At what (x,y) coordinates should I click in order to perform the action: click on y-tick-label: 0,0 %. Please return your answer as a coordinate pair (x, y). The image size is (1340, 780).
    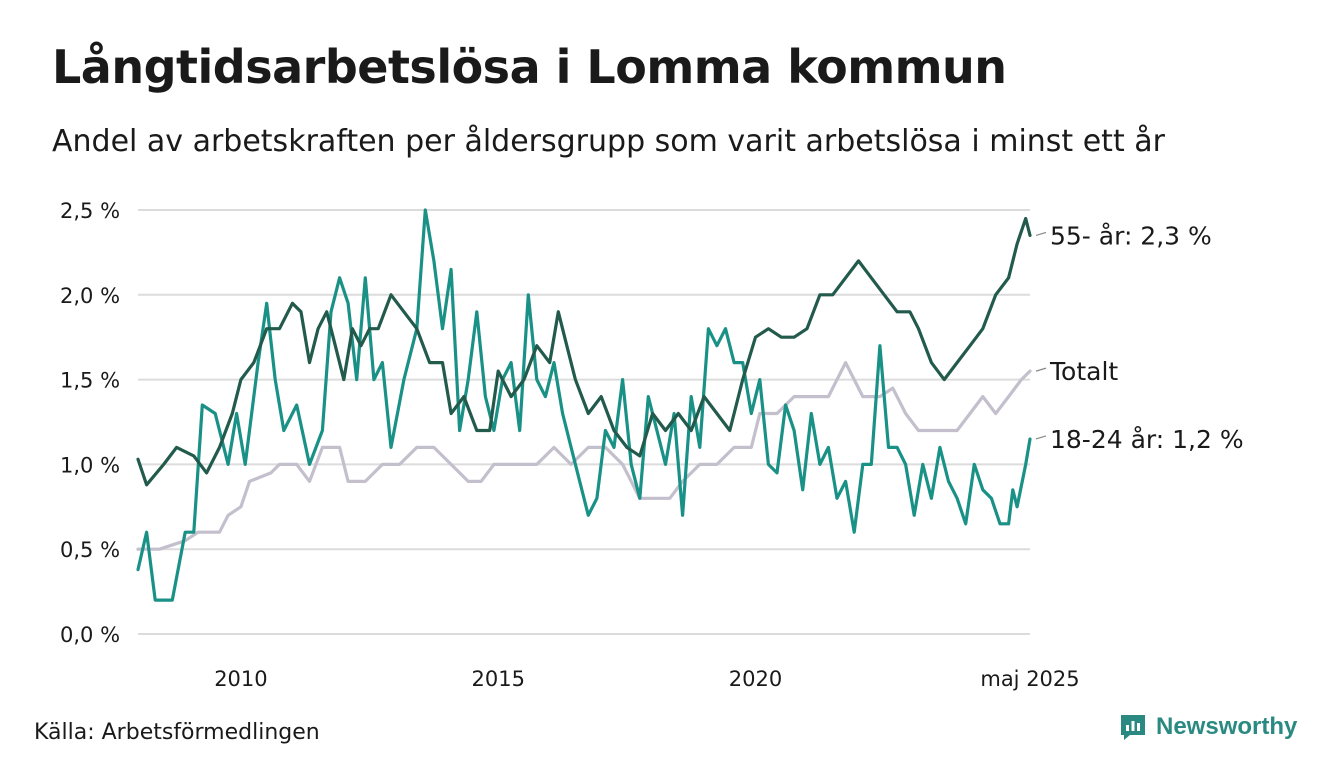
    Looking at the image, I should click on (90, 635).